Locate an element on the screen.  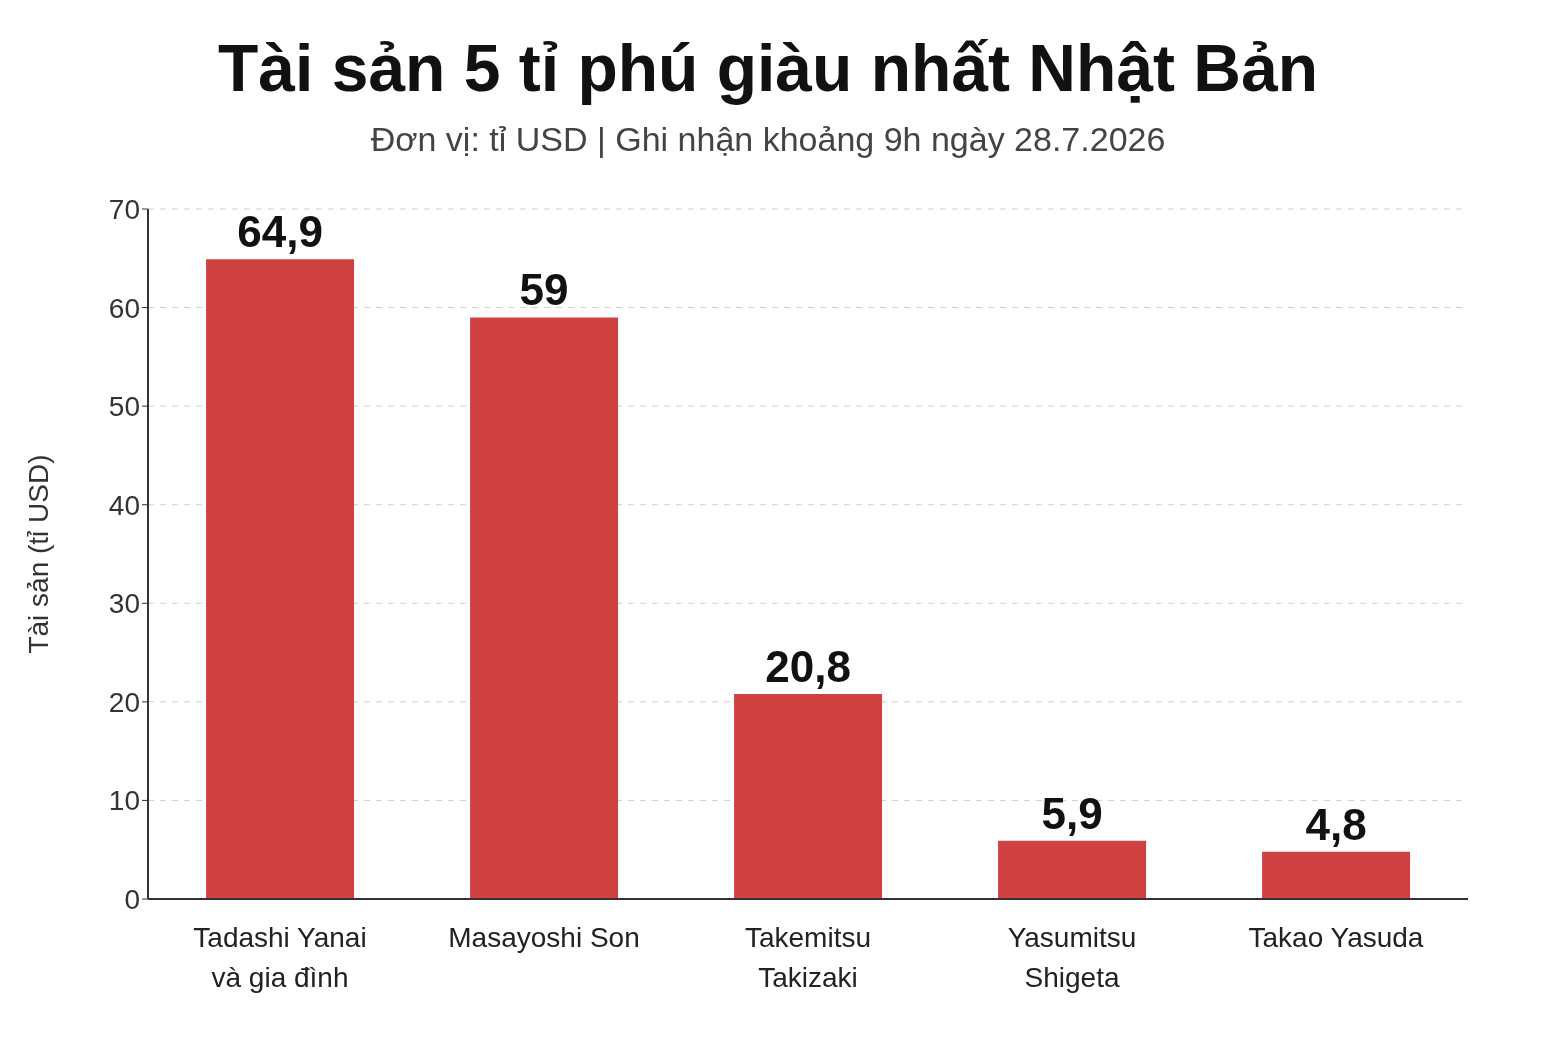
y-tick-label: 20 is located at coordinates (124, 702).